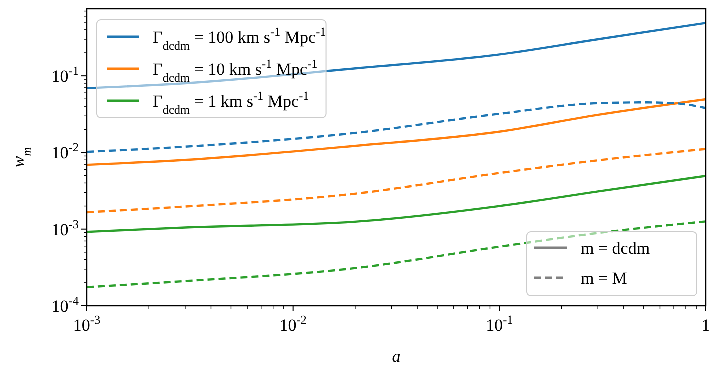 Image resolution: width=716 pixels, height=371 pixels. What do you see at coordinates (604, 278) in the screenshot?
I see `annotation: m = M` at bounding box center [604, 278].